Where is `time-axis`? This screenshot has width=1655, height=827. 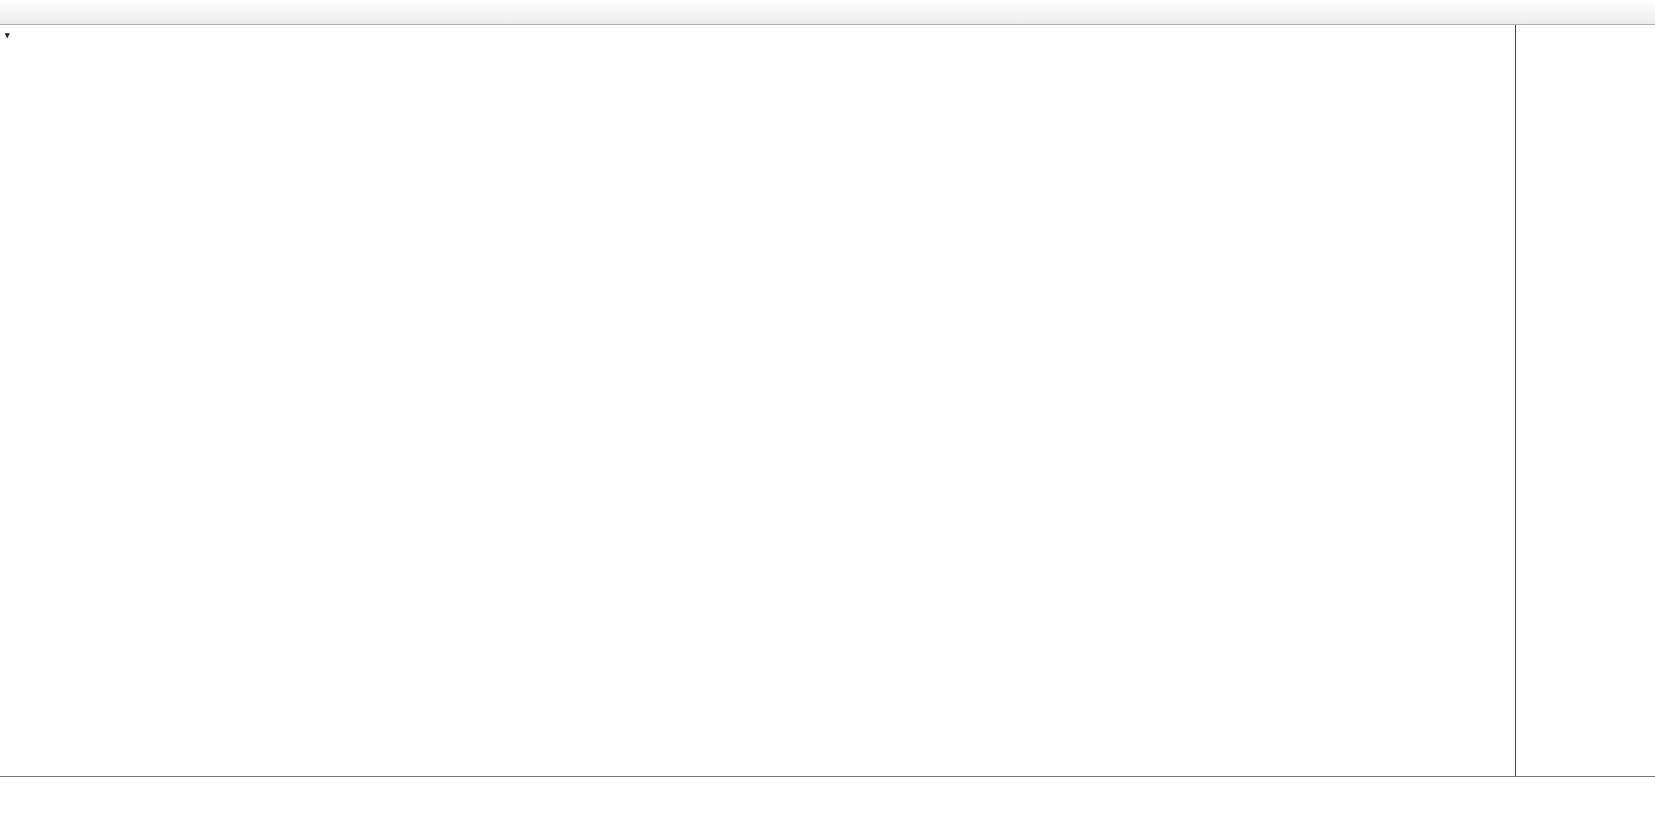
time-axis is located at coordinates (827, 801).